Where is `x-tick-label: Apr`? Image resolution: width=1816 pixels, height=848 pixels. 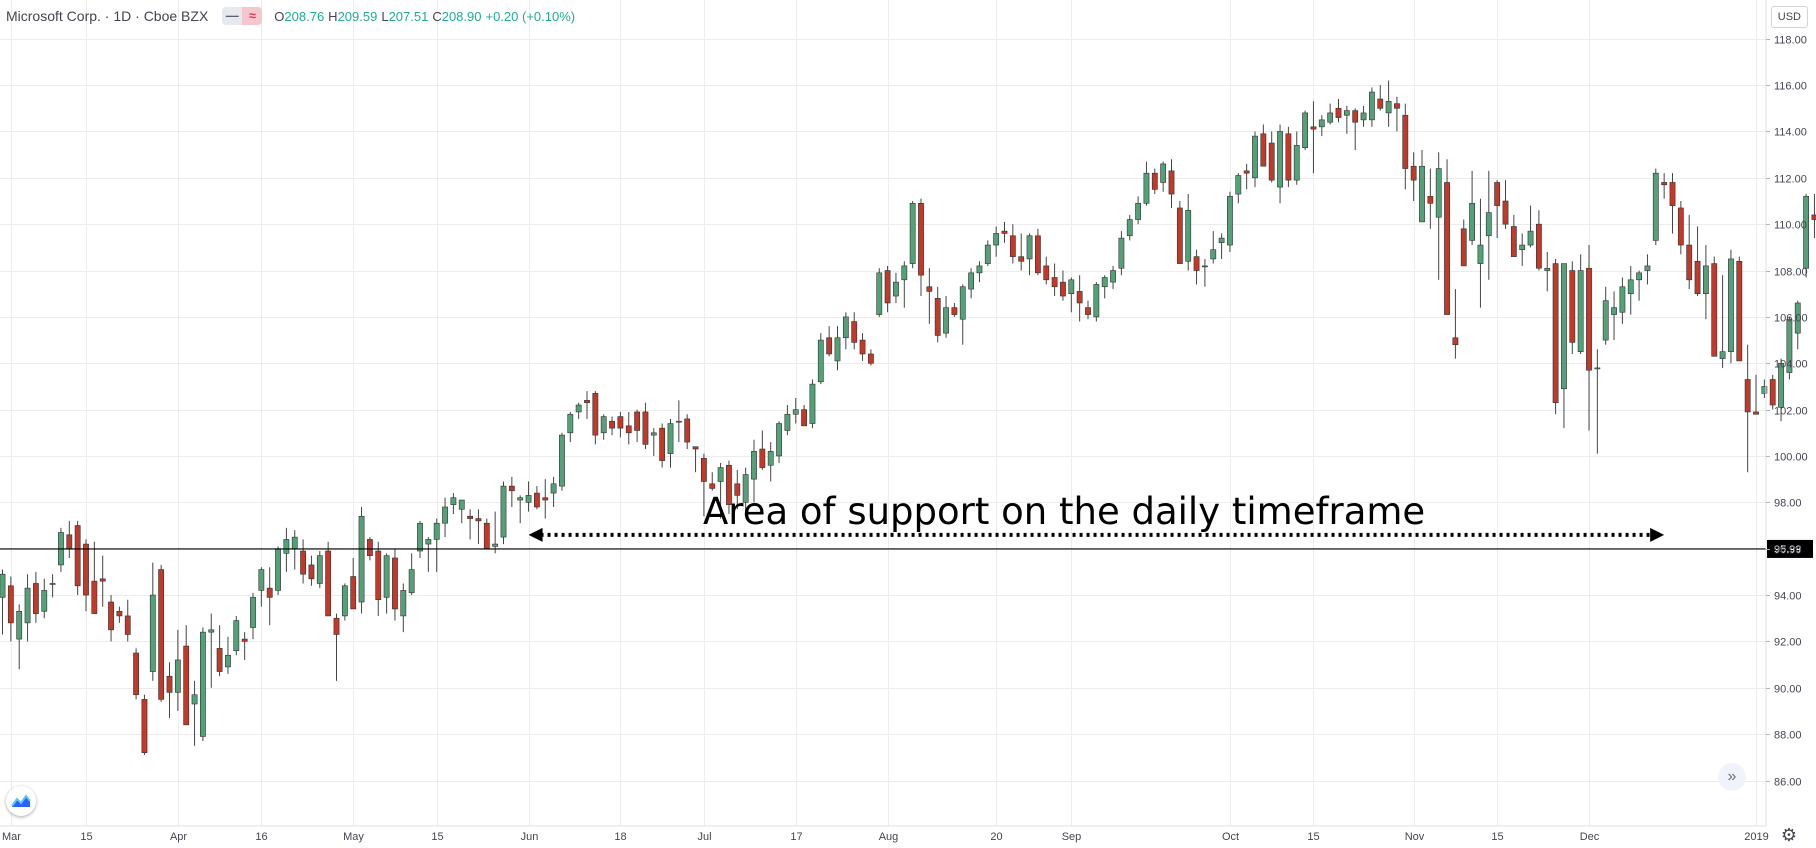
x-tick-label: Apr is located at coordinates (178, 837).